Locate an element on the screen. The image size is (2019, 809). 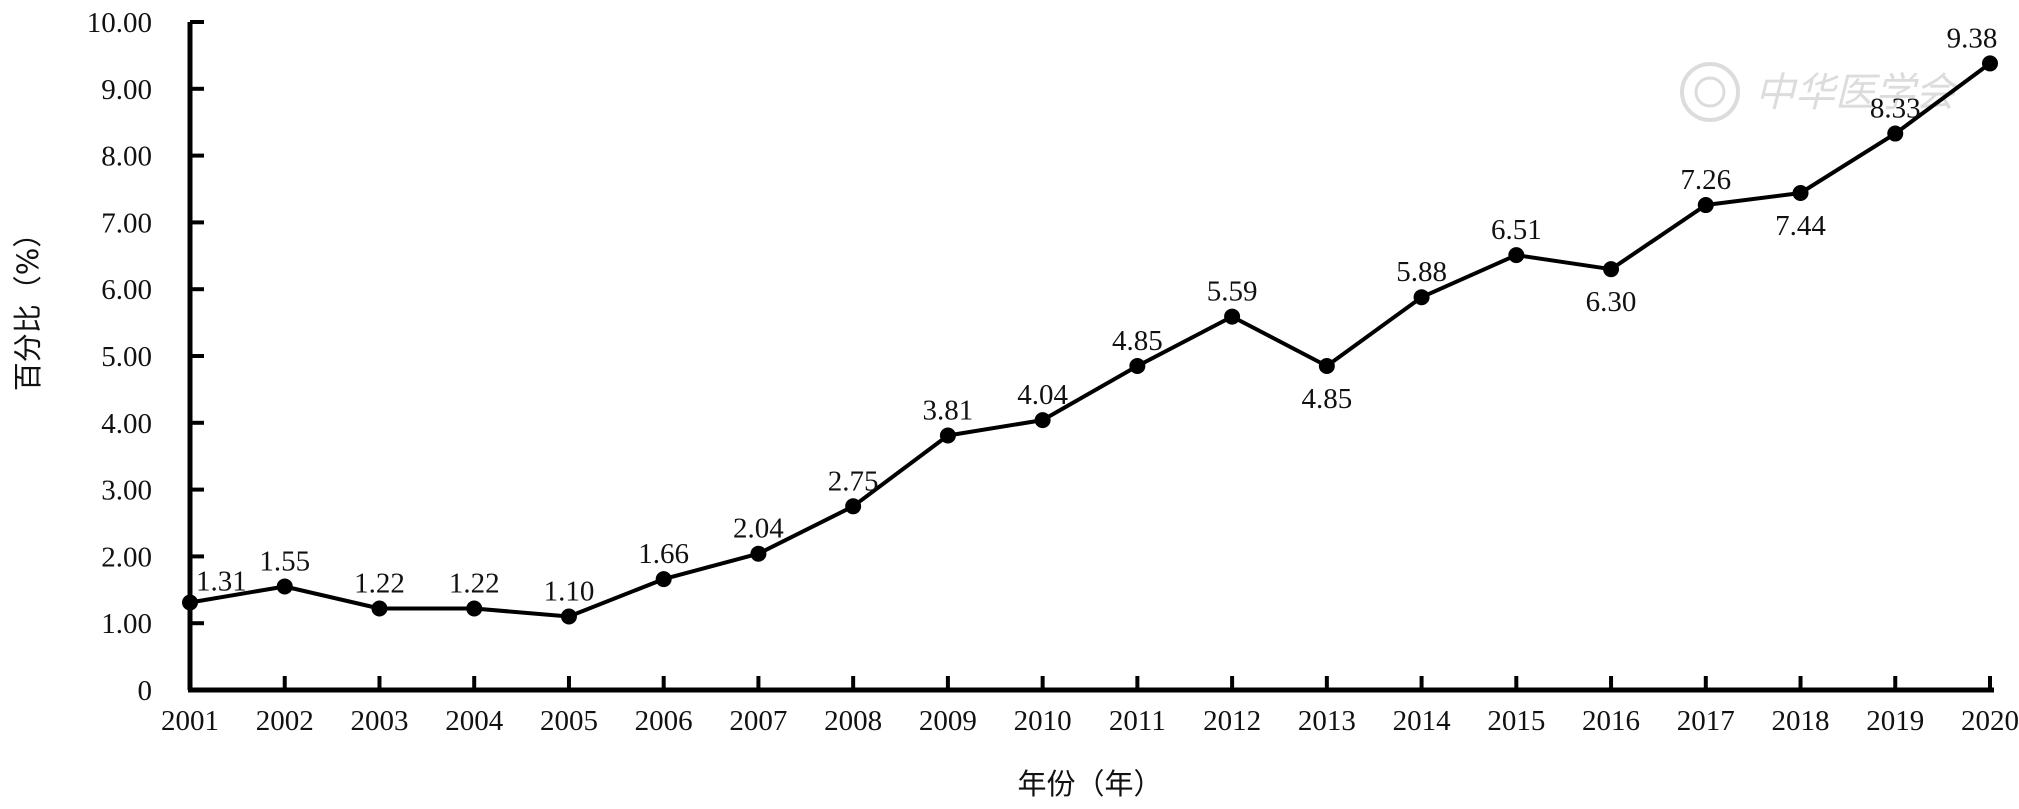
y-tick-label: 8.00 is located at coordinates (126, 157).